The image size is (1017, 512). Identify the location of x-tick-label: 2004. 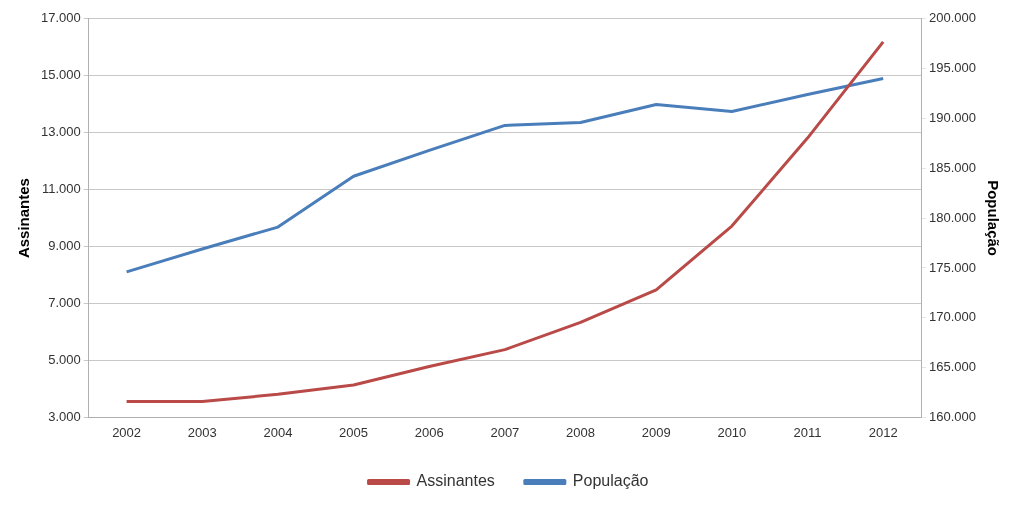
(278, 432).